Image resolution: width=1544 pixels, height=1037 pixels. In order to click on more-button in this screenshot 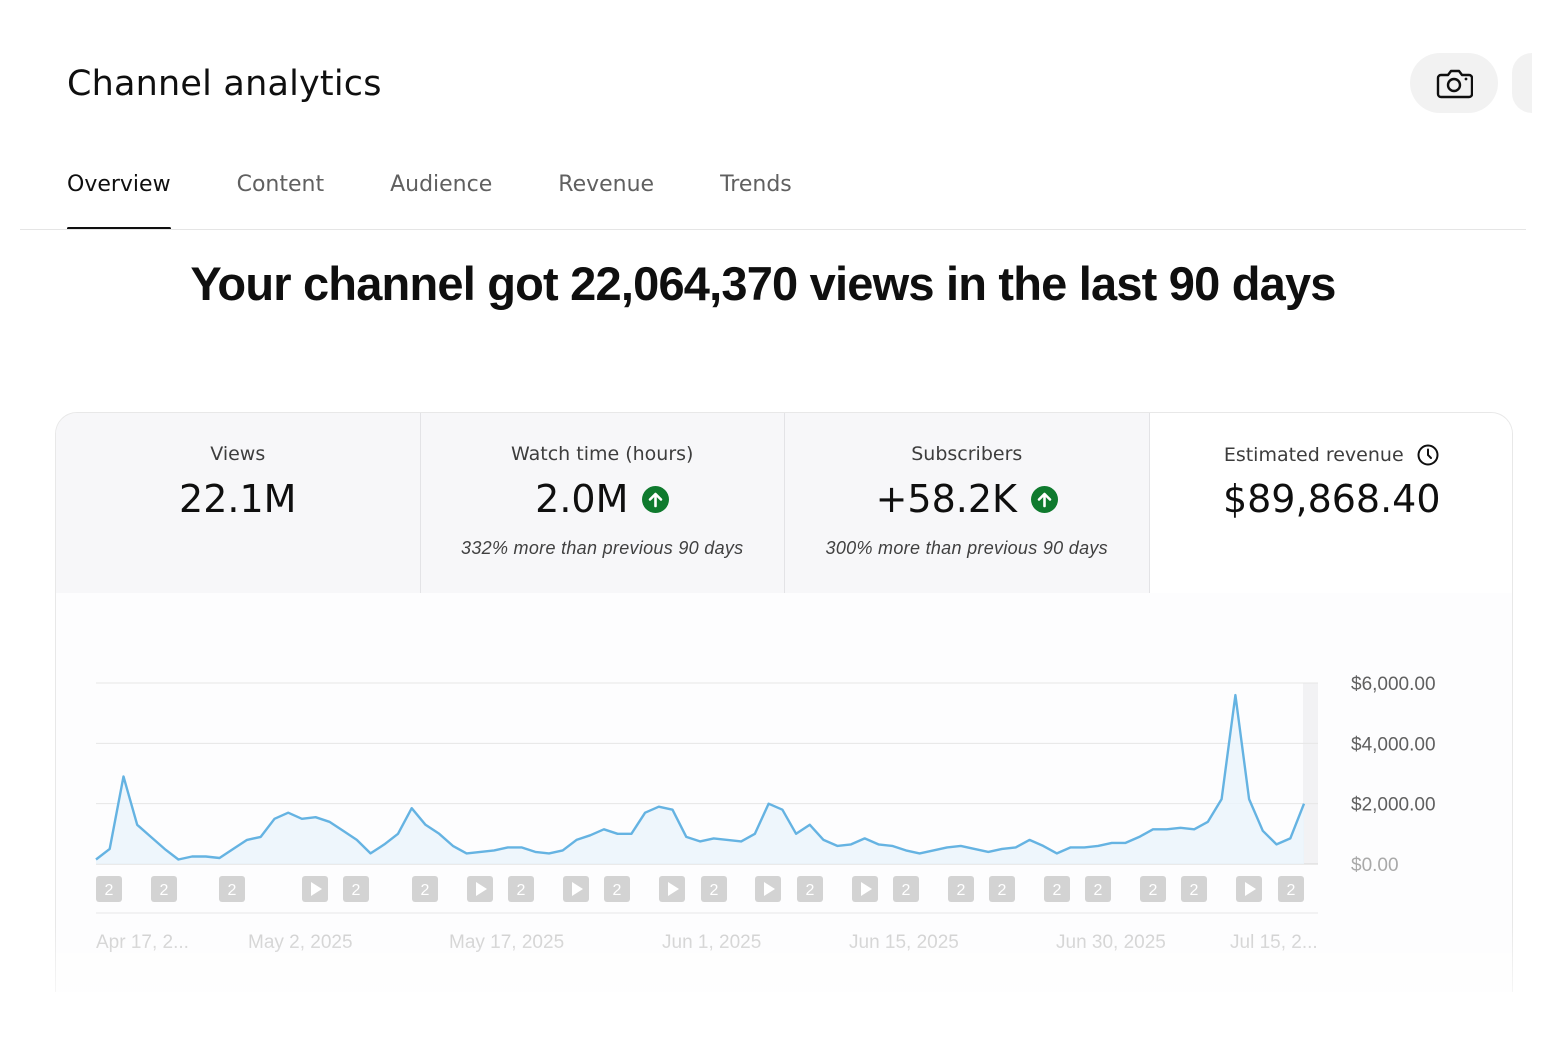, I will do `click(1522, 83)`.